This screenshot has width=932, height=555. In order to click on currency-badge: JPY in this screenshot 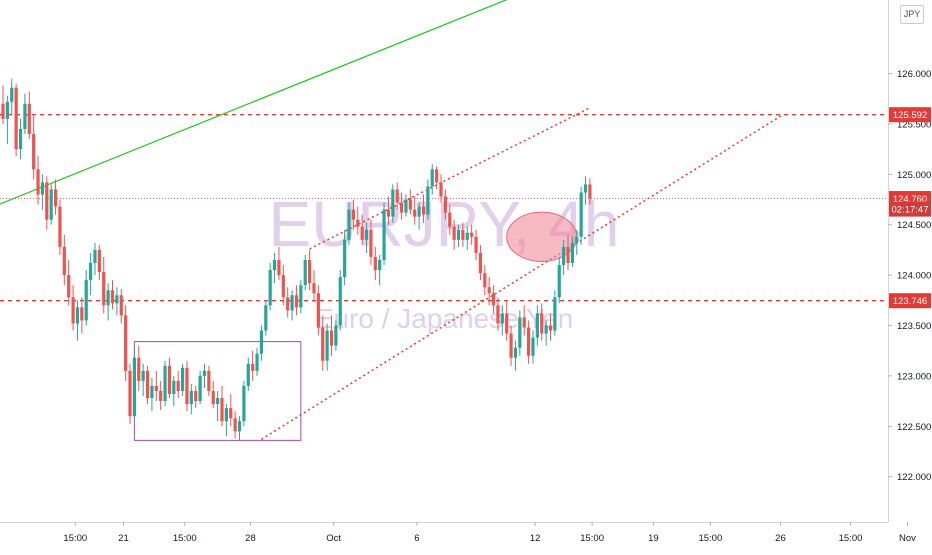, I will do `click(912, 14)`.